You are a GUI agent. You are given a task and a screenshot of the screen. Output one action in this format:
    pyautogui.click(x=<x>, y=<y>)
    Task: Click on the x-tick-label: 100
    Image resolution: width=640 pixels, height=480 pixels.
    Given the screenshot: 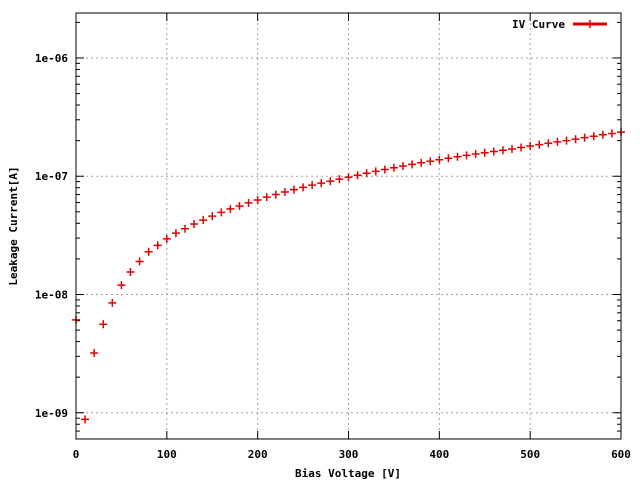 What is the action you would take?
    pyautogui.click(x=167, y=454)
    